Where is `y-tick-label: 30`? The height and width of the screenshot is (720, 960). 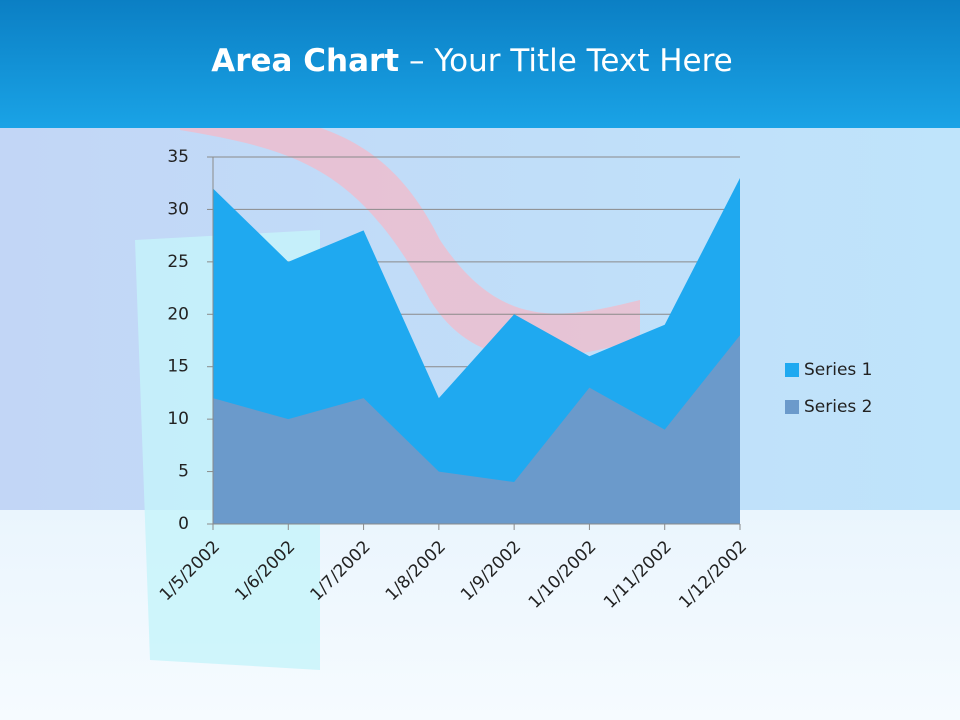
y-tick-label: 30 is located at coordinates (178, 209).